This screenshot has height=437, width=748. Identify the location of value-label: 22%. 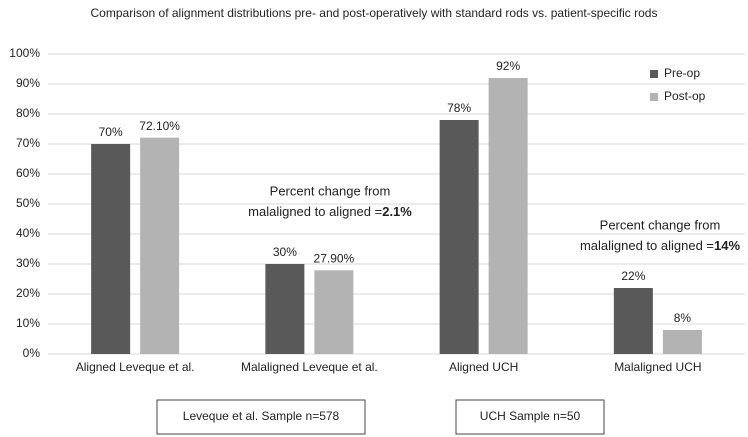
(633, 276).